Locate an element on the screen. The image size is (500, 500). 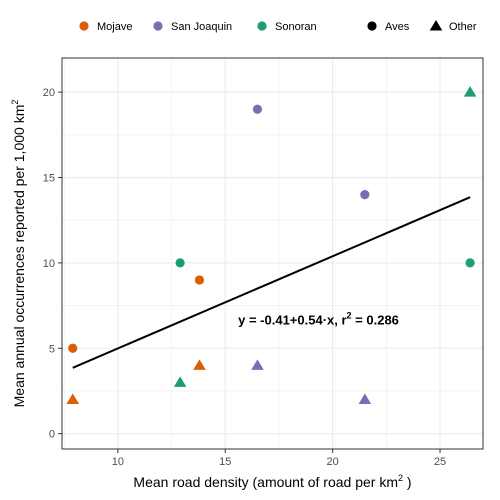
y-tick-label: 0 is located at coordinates (52, 435).